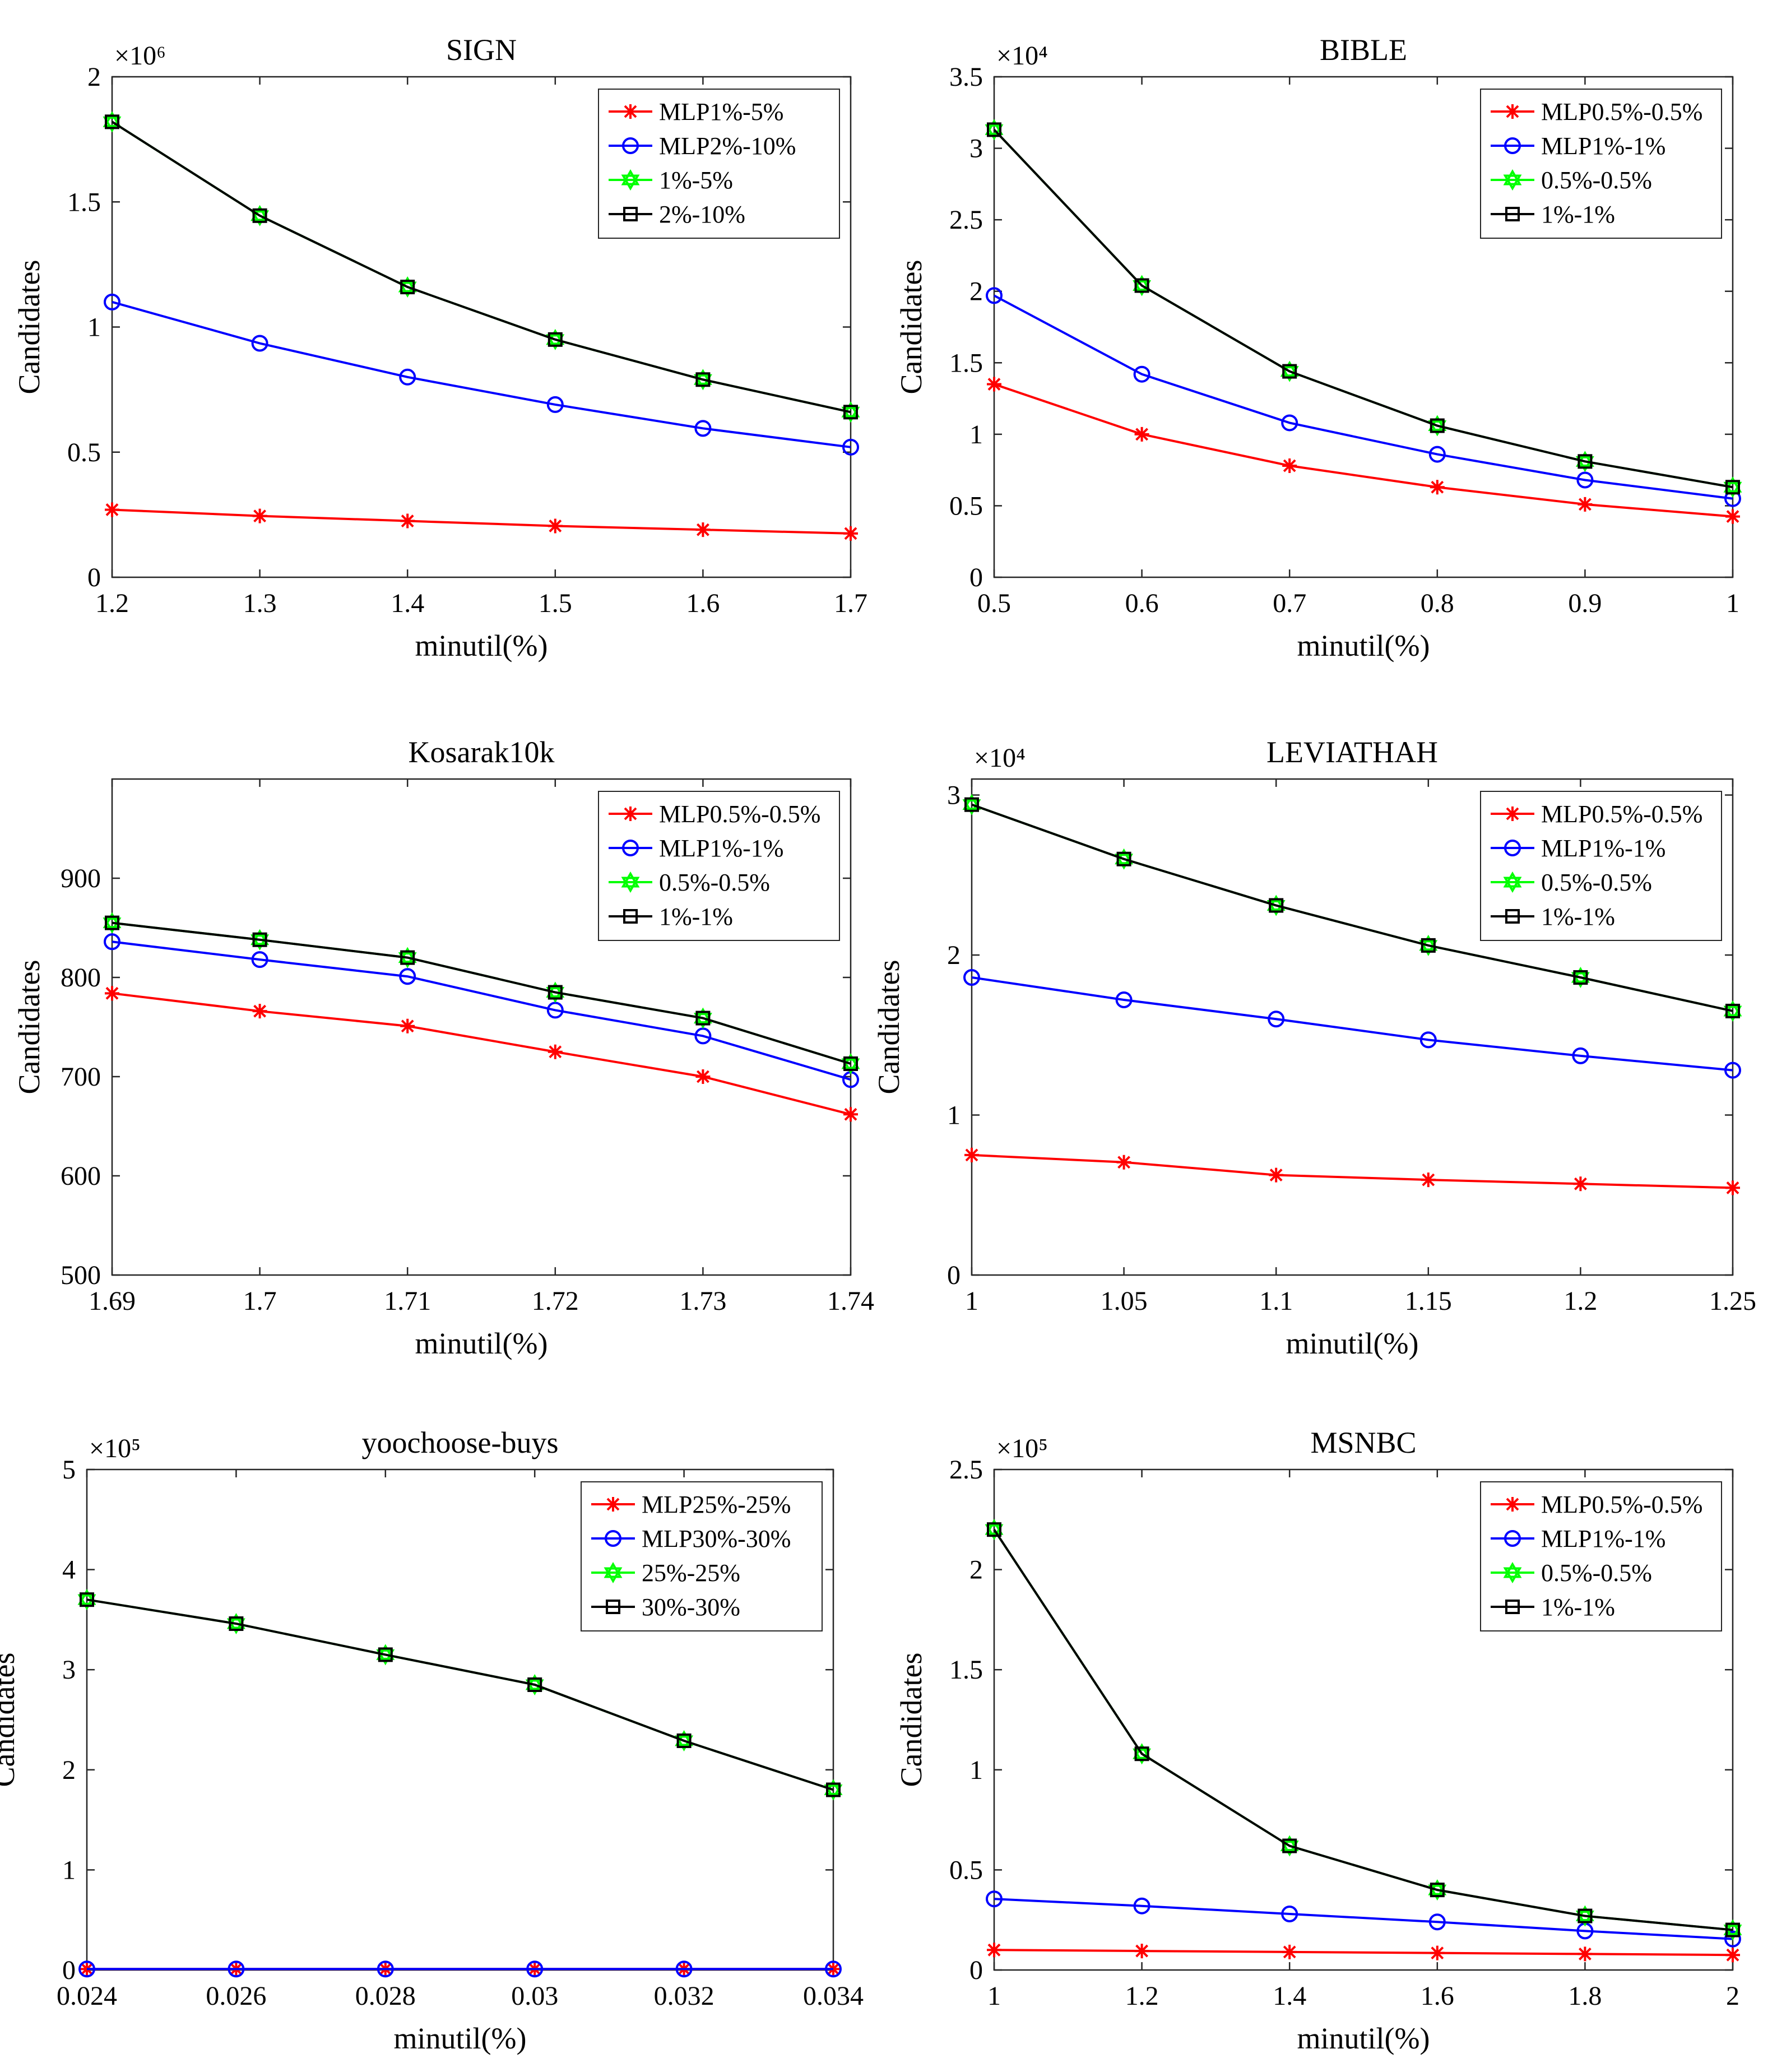 The height and width of the screenshot is (2072, 1777). Describe the element at coordinates (677, 214) in the screenshot. I see `legend-entry: 2%-10%` at that location.